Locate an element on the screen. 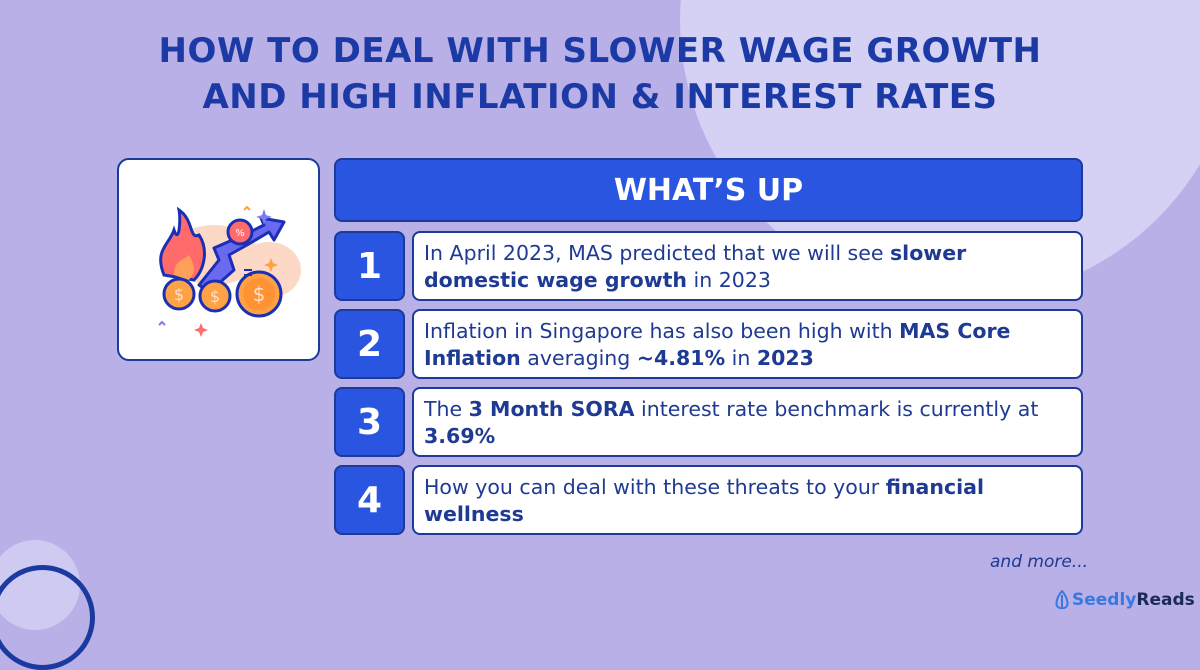 The height and width of the screenshot is (670, 1200). illustration-card: % $ $ $ is located at coordinates (218, 259).